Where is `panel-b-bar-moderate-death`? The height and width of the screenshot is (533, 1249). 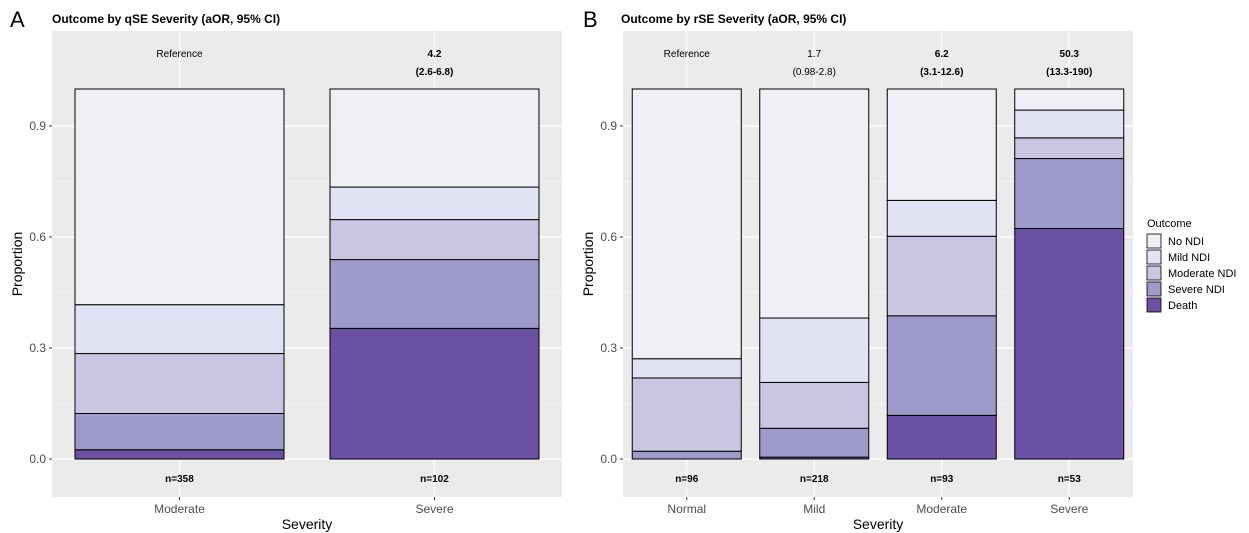 panel-b-bar-moderate-death is located at coordinates (941, 437).